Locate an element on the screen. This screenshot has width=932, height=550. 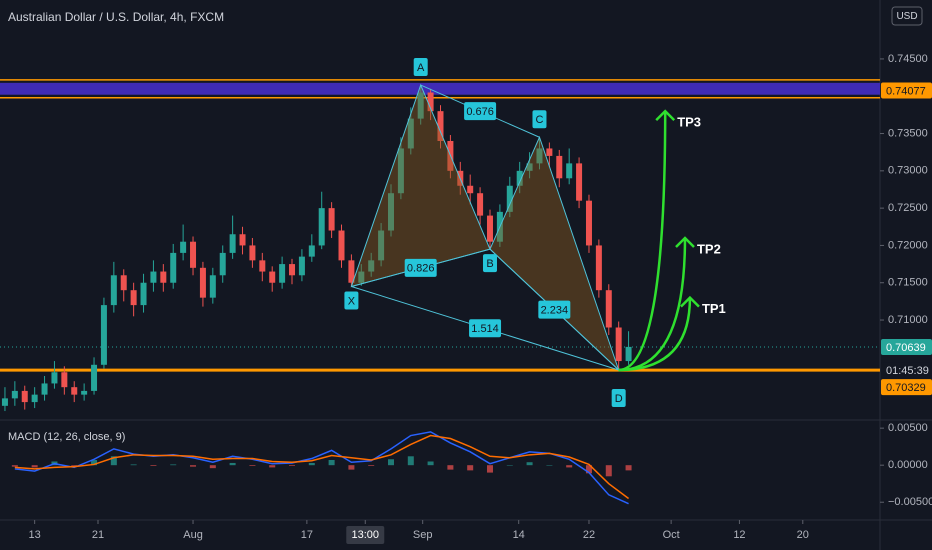
macd-y-tick-label: 0.00000 is located at coordinates (908, 465).